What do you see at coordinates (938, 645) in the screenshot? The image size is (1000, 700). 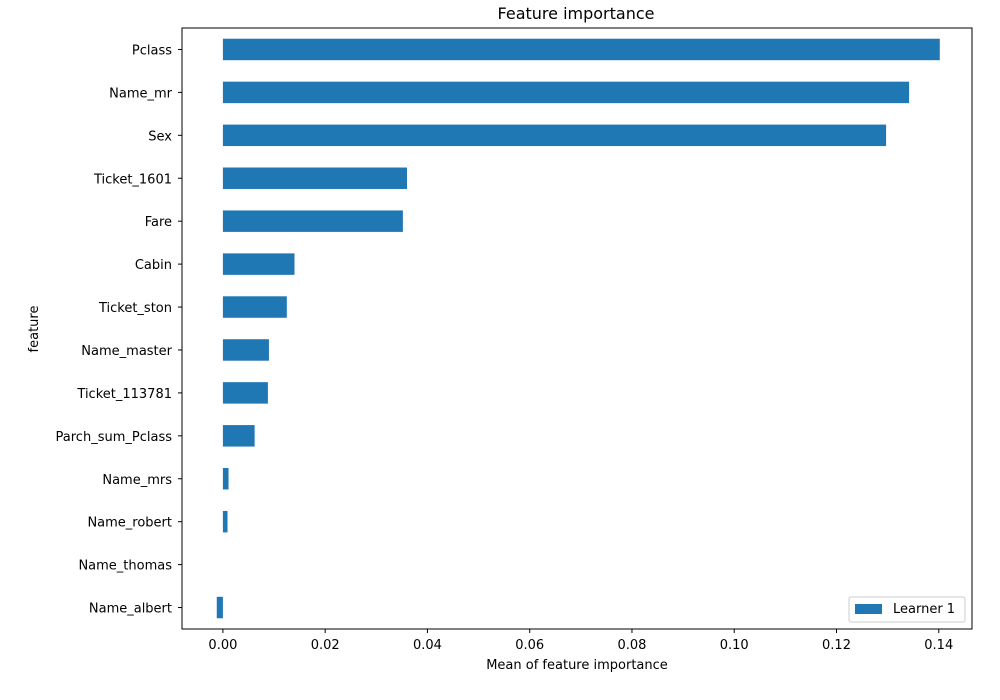 I see `x-tick-label: 0.14` at bounding box center [938, 645].